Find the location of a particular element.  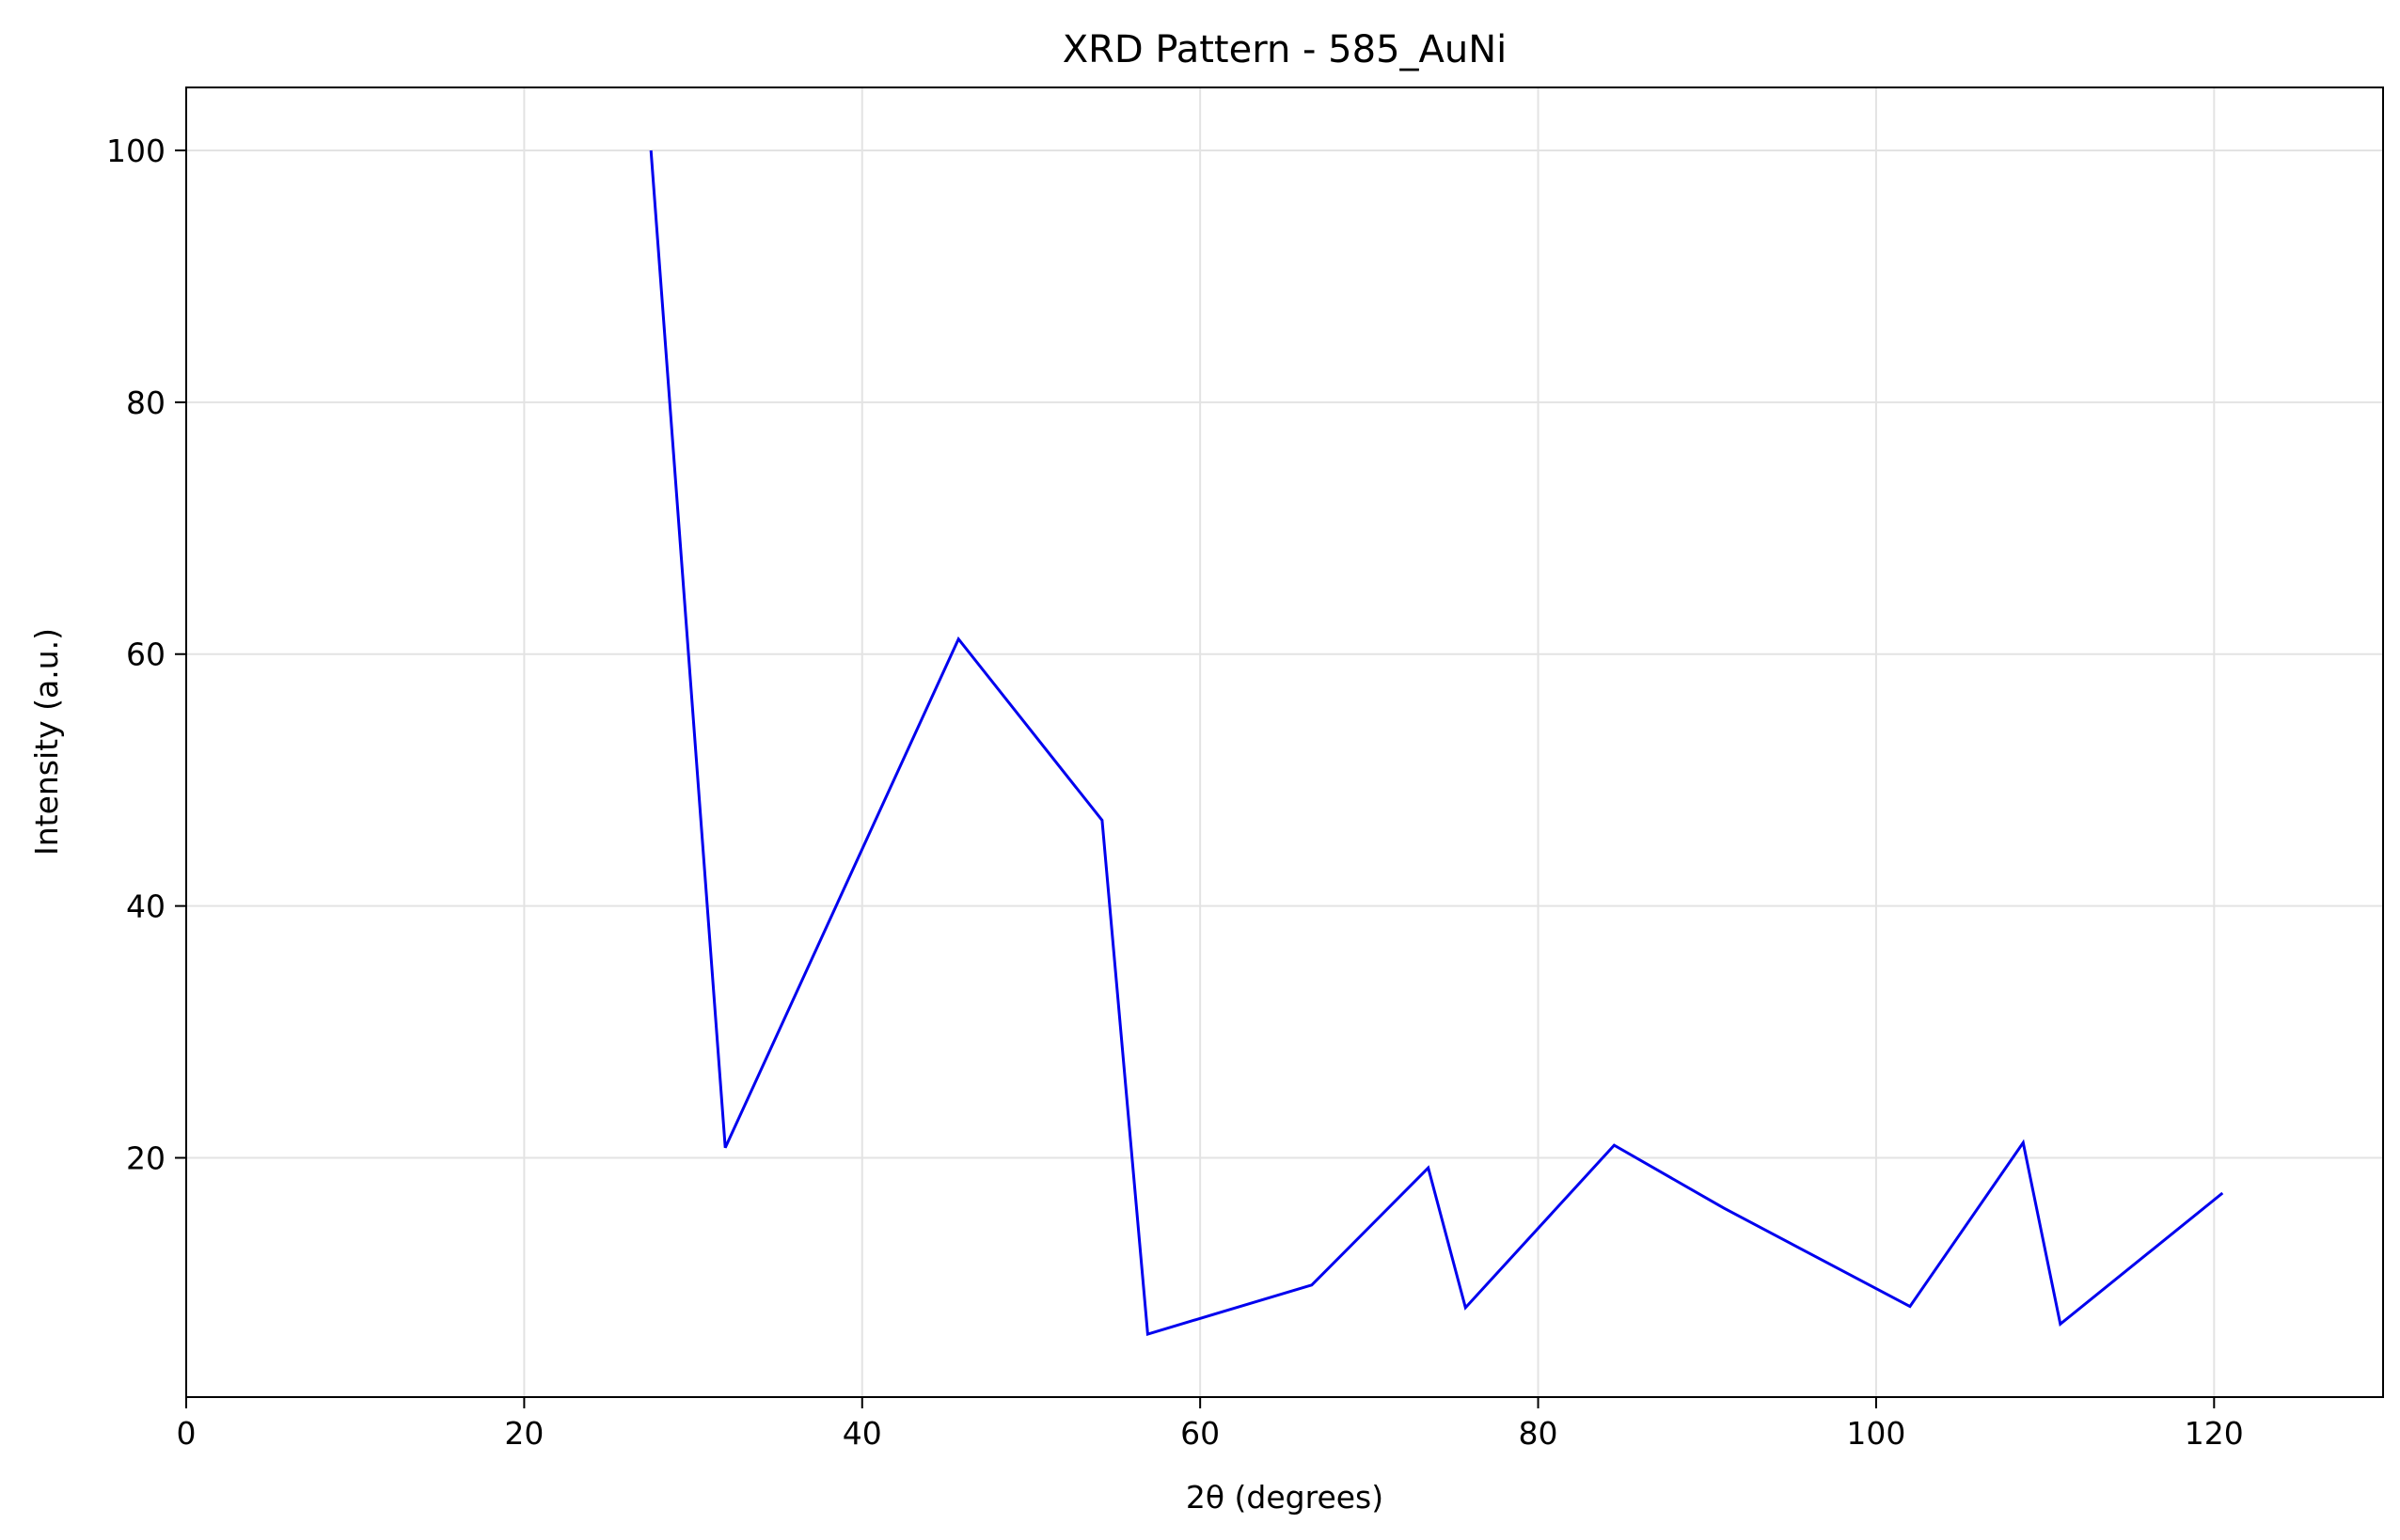

x-tick-label: 80 is located at coordinates (1538, 1433).